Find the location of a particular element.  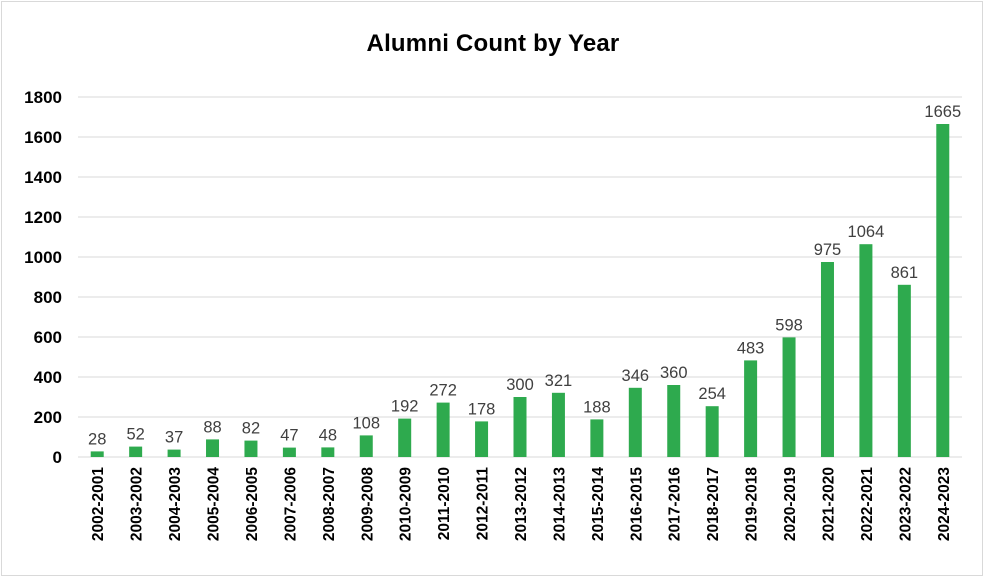

data-label: 28 is located at coordinates (97, 439).